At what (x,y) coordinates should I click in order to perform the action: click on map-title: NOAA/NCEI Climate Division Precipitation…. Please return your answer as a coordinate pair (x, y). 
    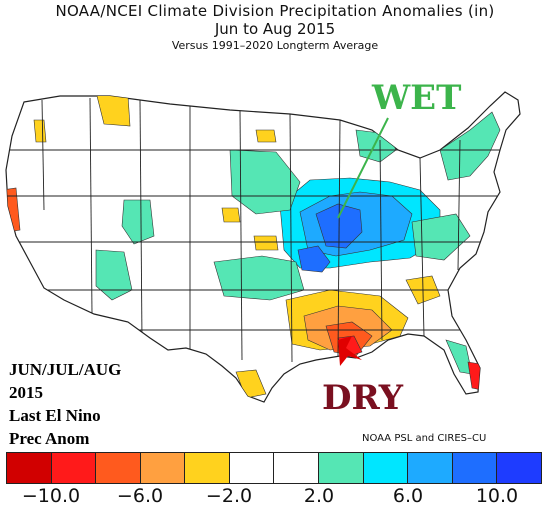
    Looking at the image, I should click on (275, 11).